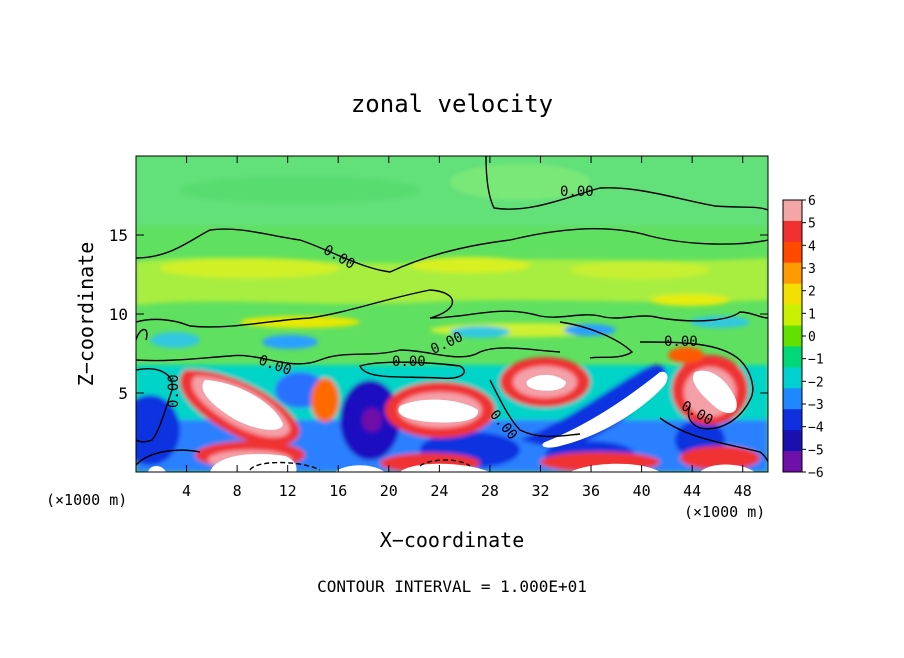  What do you see at coordinates (816, 382) in the screenshot?
I see `colorbar-tick-label: −2` at bounding box center [816, 382].